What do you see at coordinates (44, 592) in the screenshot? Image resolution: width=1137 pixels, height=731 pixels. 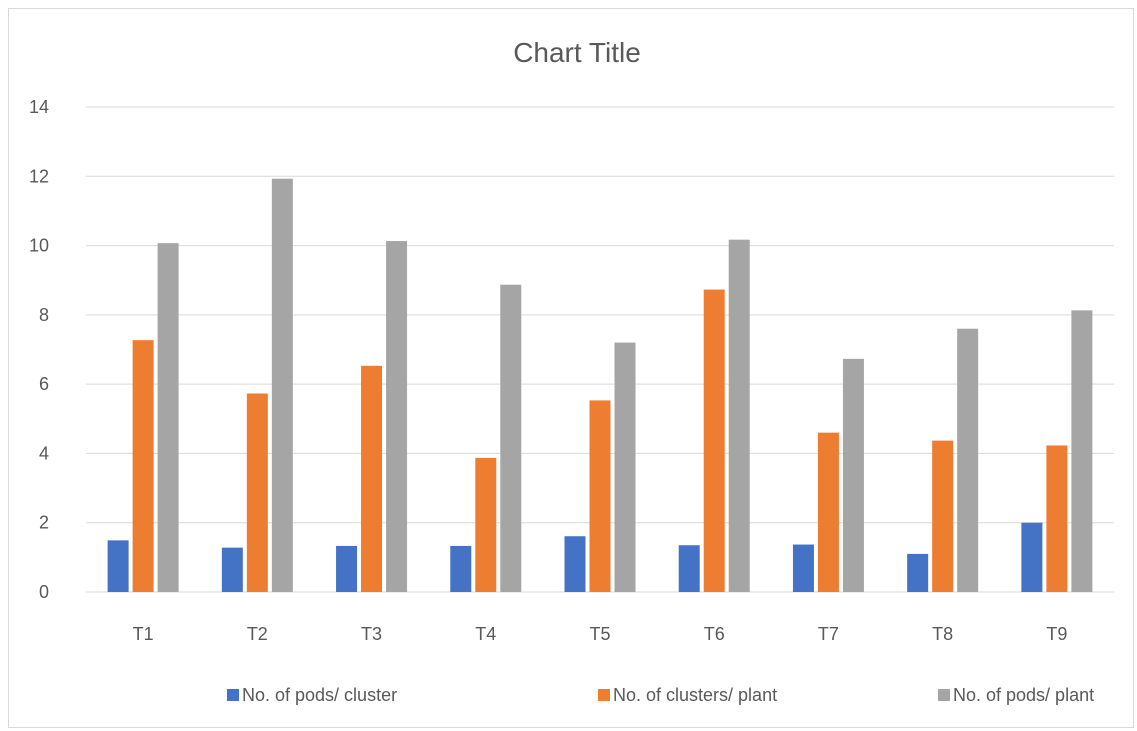 I see `y-tick-label: 0` at bounding box center [44, 592].